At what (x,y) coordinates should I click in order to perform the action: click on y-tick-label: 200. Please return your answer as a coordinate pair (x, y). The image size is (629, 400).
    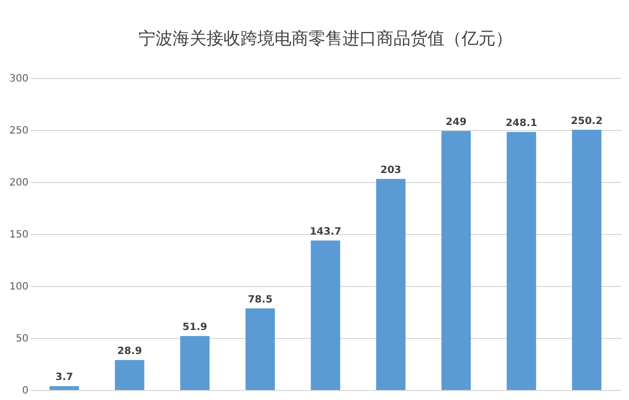
    Looking at the image, I should click on (18, 183).